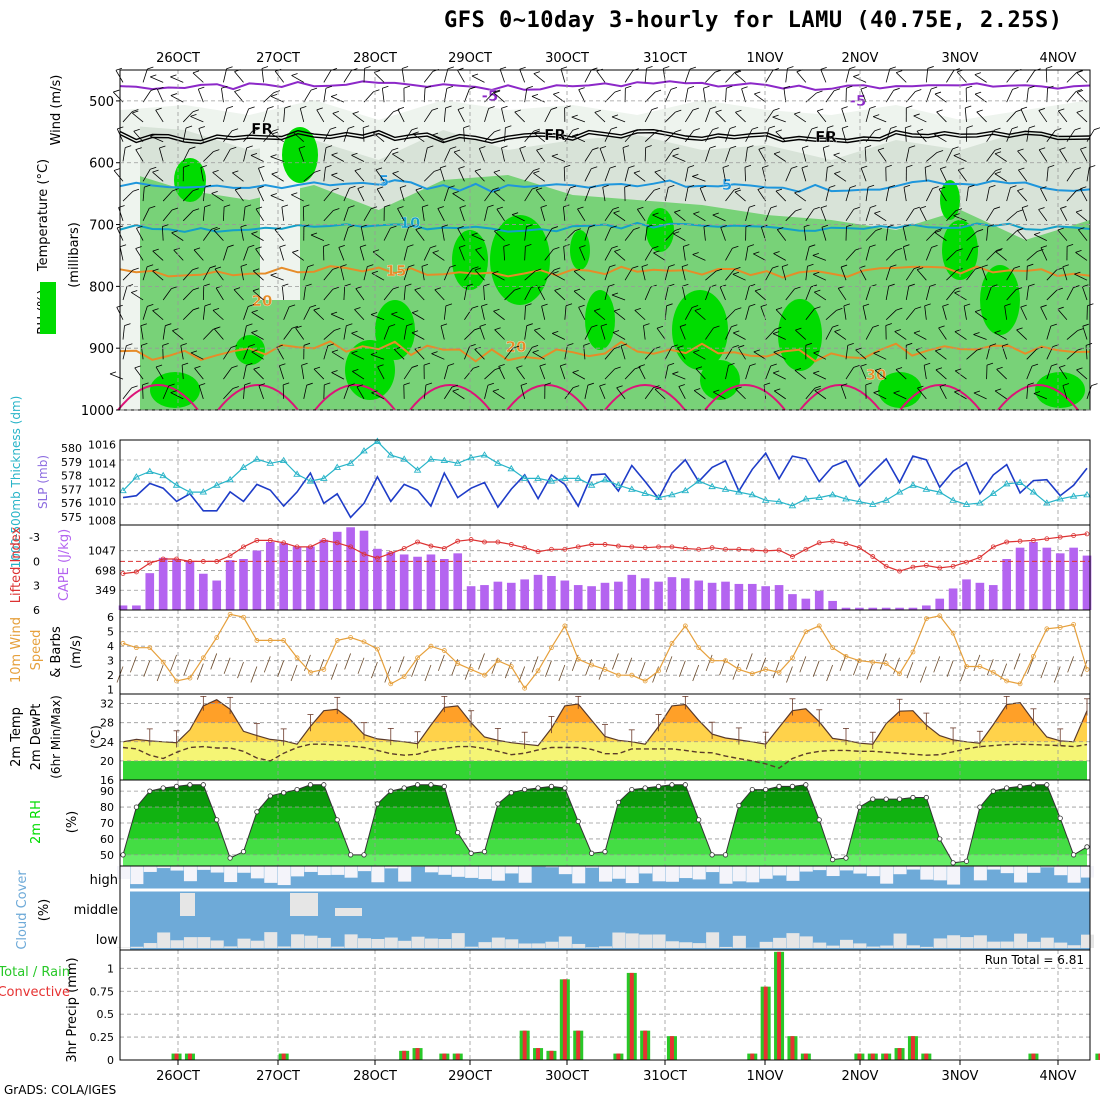  Describe the element at coordinates (76, 652) in the screenshot. I see `ylabel-wind-units: (m/s)` at that location.